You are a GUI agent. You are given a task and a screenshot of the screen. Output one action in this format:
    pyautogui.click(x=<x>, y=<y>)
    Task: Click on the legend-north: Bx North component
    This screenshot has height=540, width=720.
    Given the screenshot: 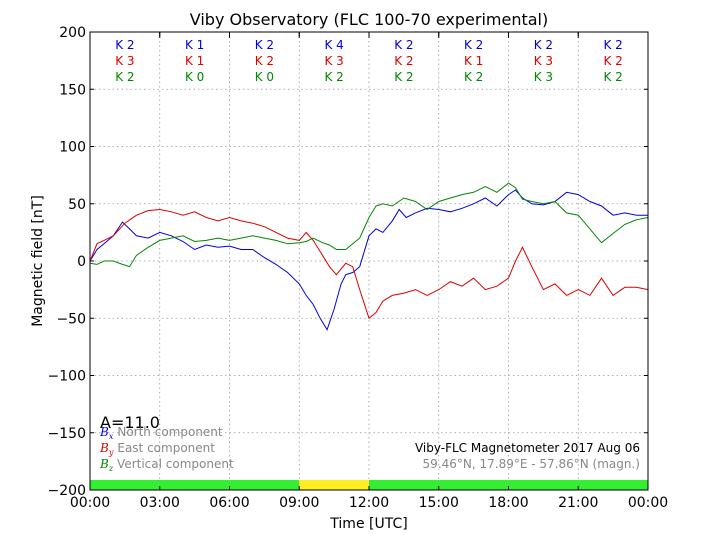 What is the action you would take?
    pyautogui.click(x=161, y=433)
    